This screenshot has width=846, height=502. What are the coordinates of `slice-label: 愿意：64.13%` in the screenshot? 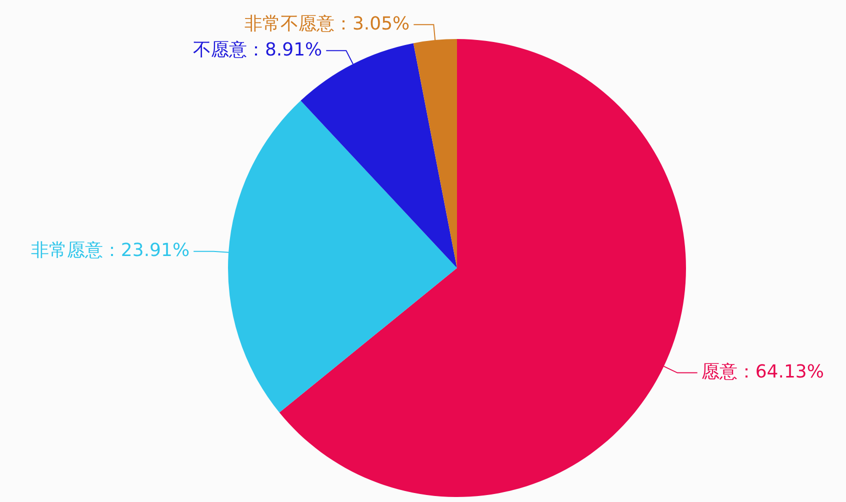 It's located at (762, 371).